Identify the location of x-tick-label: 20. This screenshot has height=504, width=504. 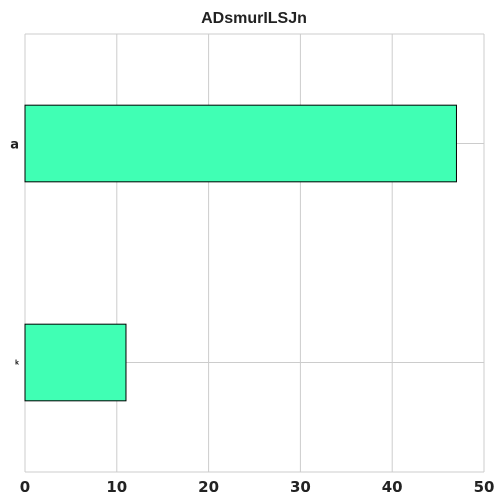
(208, 487).